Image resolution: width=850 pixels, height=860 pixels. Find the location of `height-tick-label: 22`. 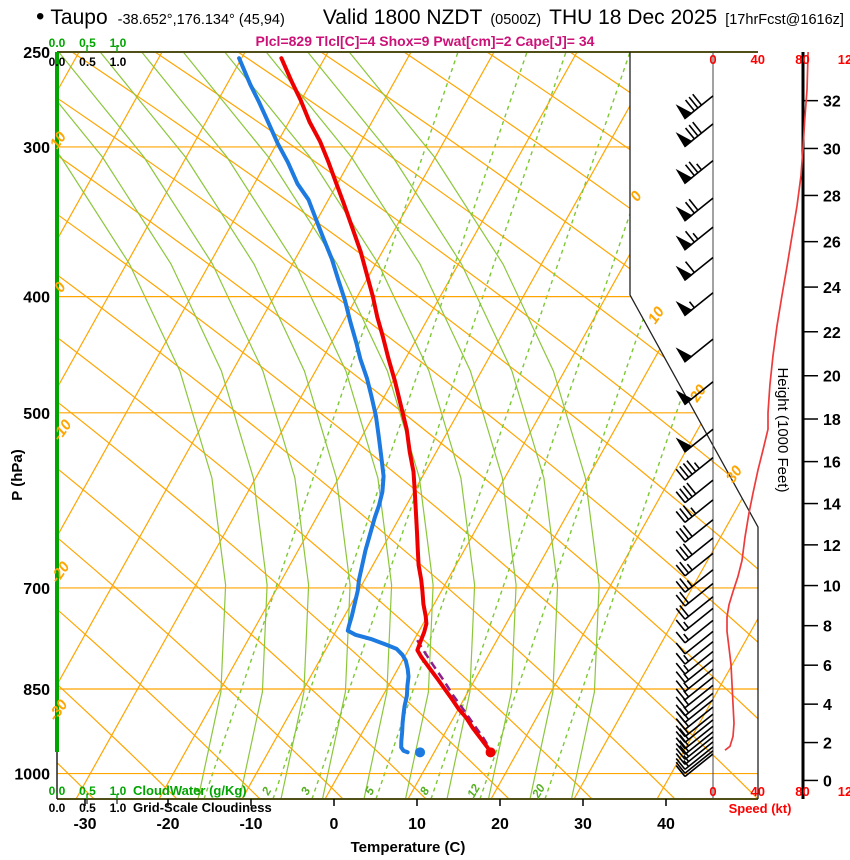

height-tick-label: 22 is located at coordinates (832, 333).